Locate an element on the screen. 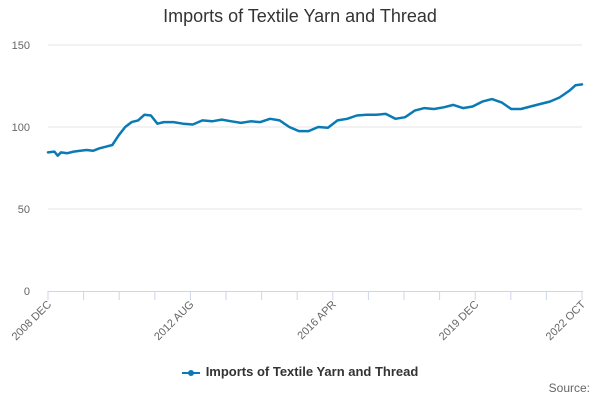 The image size is (600, 400). x-tick-label: 2019 DEC is located at coordinates (459, 321).